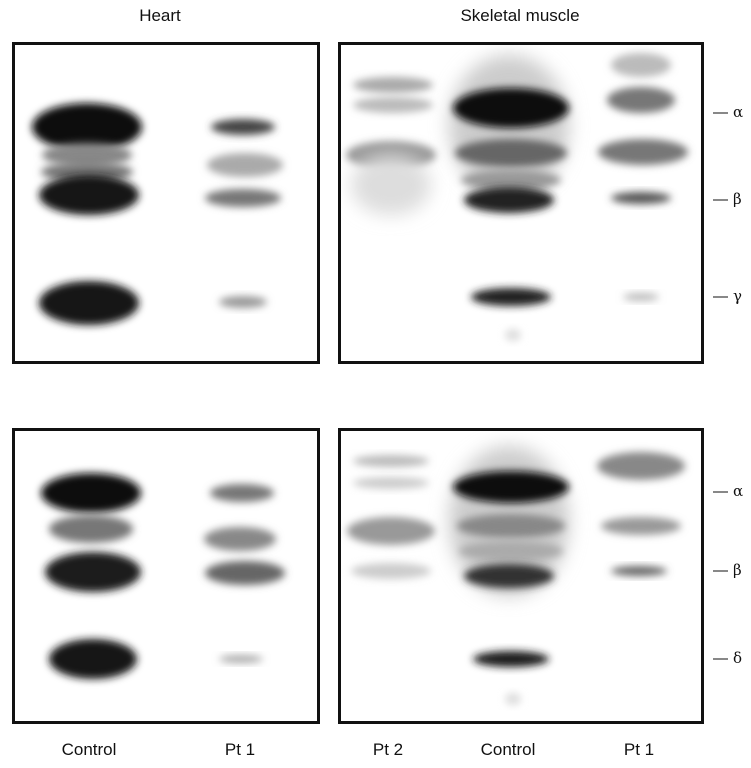 The image size is (751, 768). What do you see at coordinates (728, 658) in the screenshot?
I see `marker-delta-bottom: — δ` at bounding box center [728, 658].